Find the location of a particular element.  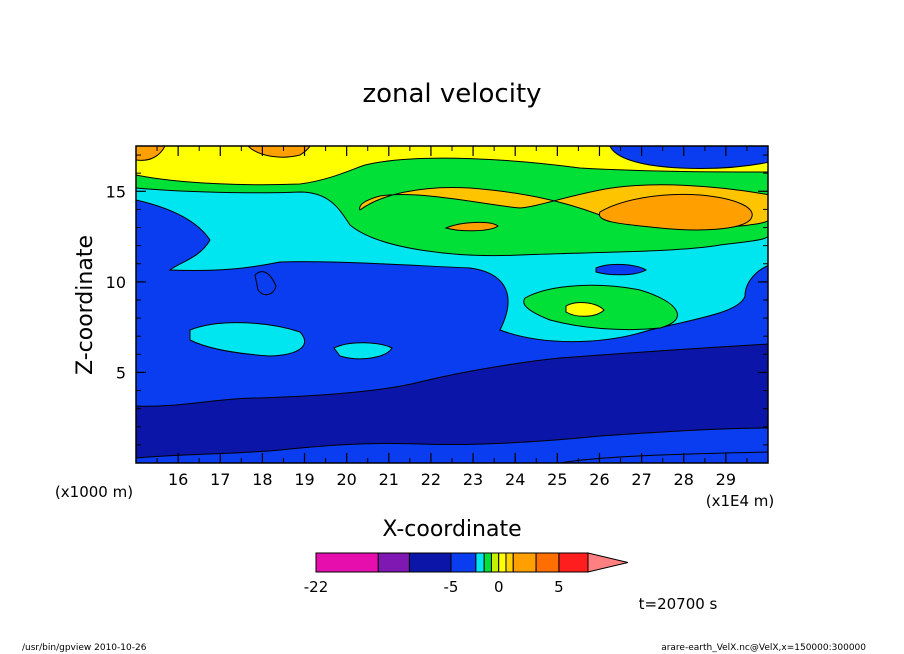

x-tick-label: 27 is located at coordinates (641, 479).